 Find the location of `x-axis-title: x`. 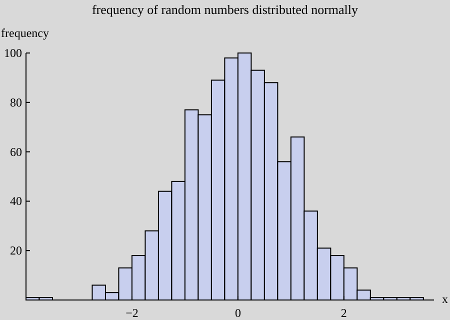

x-axis-title: x is located at coordinates (445, 299).